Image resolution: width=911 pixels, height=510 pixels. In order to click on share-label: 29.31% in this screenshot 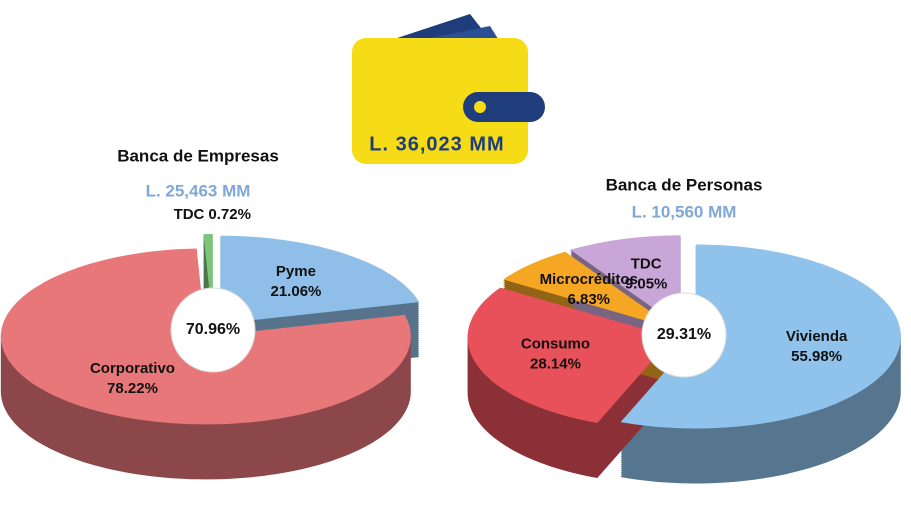, I will do `click(684, 334)`.